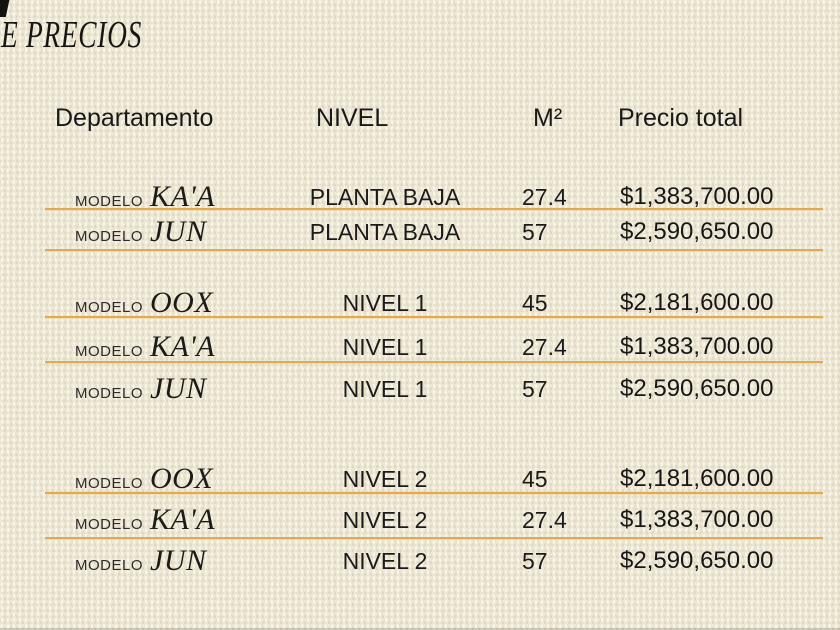  What do you see at coordinates (134, 118) in the screenshot?
I see `column-header-departamento: Departamento` at bounding box center [134, 118].